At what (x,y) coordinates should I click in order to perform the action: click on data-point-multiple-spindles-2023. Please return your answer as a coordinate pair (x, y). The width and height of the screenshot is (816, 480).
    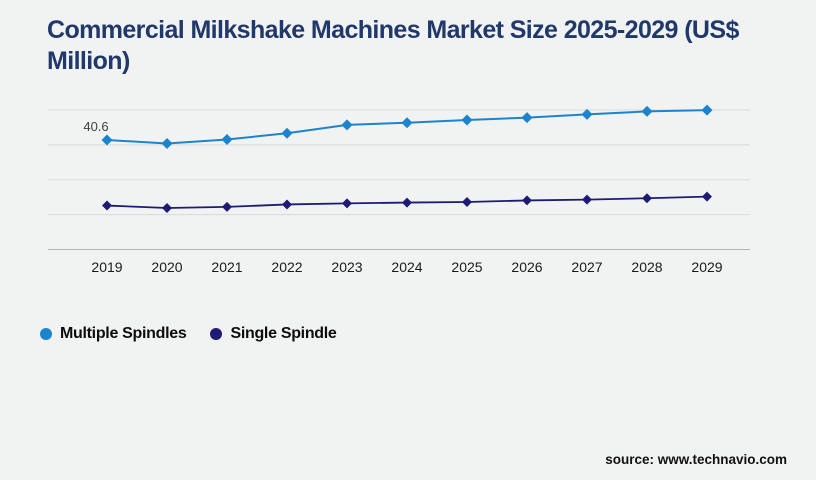
    Looking at the image, I should click on (347, 125).